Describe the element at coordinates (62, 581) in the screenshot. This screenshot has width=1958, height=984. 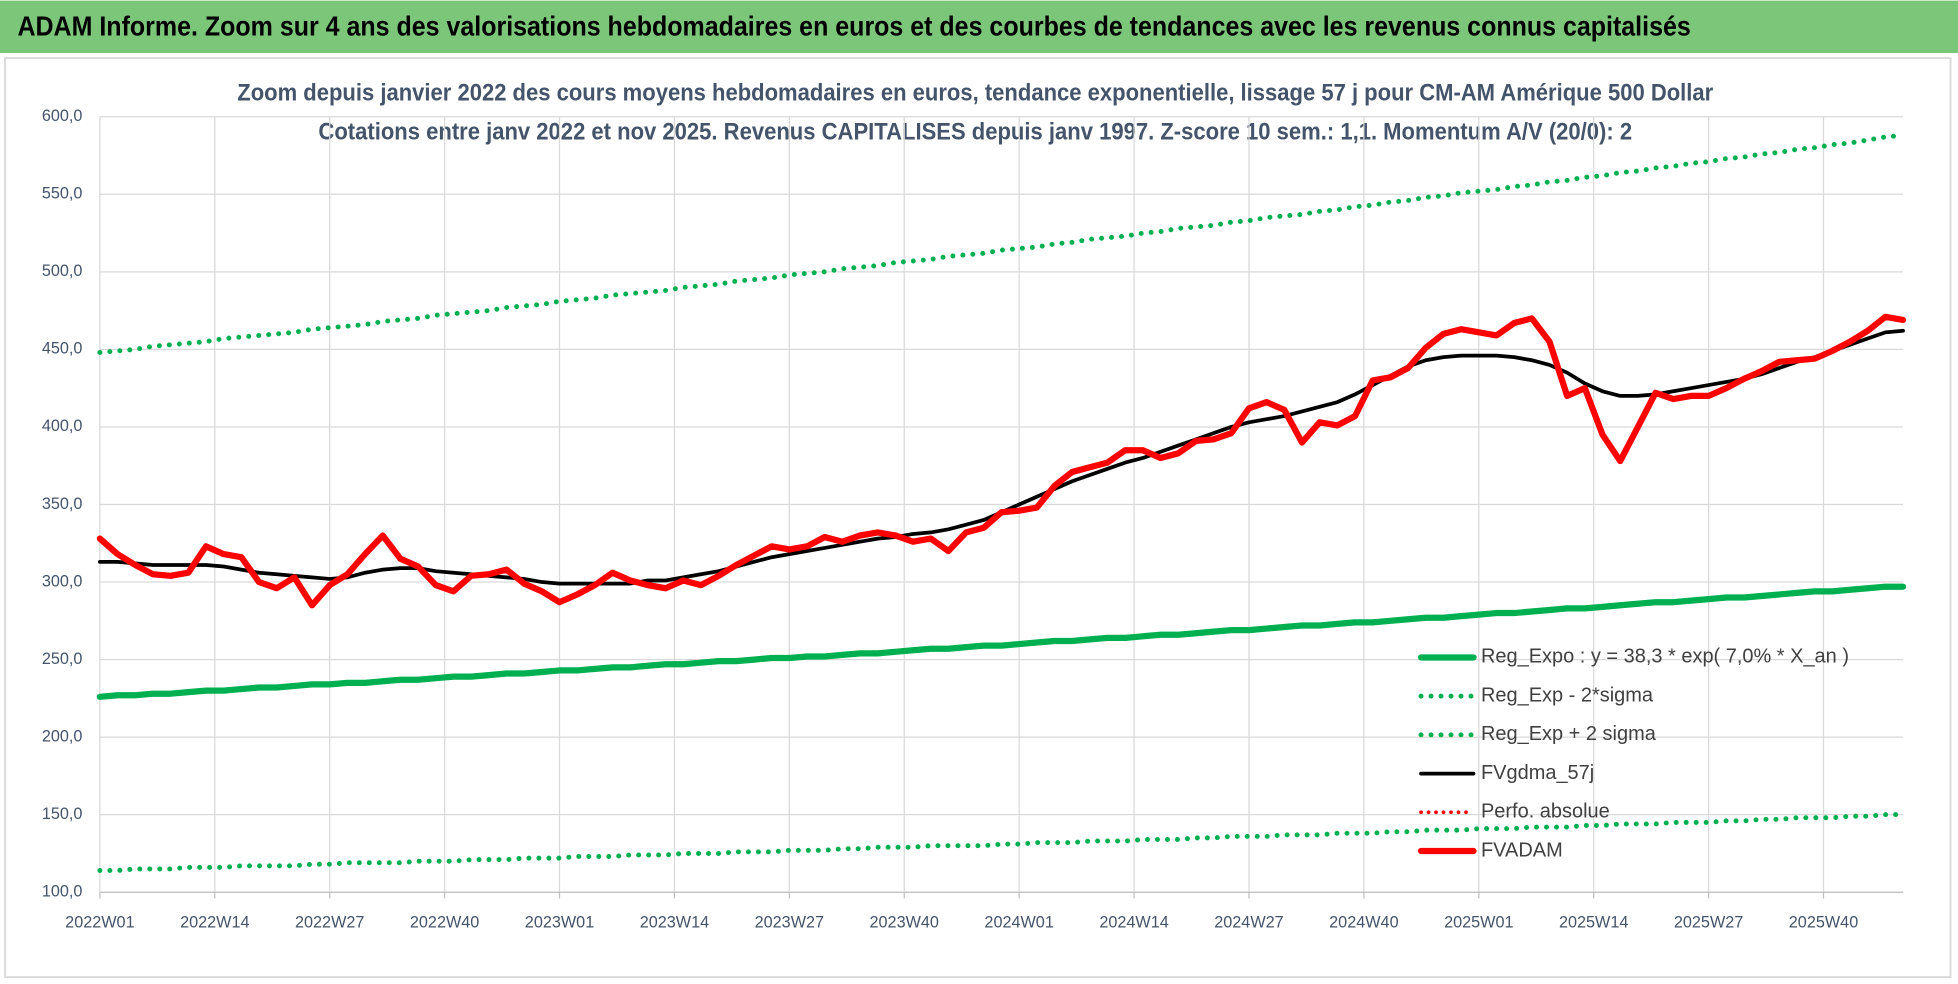
I see `y-tick-label: 300,0` at that location.